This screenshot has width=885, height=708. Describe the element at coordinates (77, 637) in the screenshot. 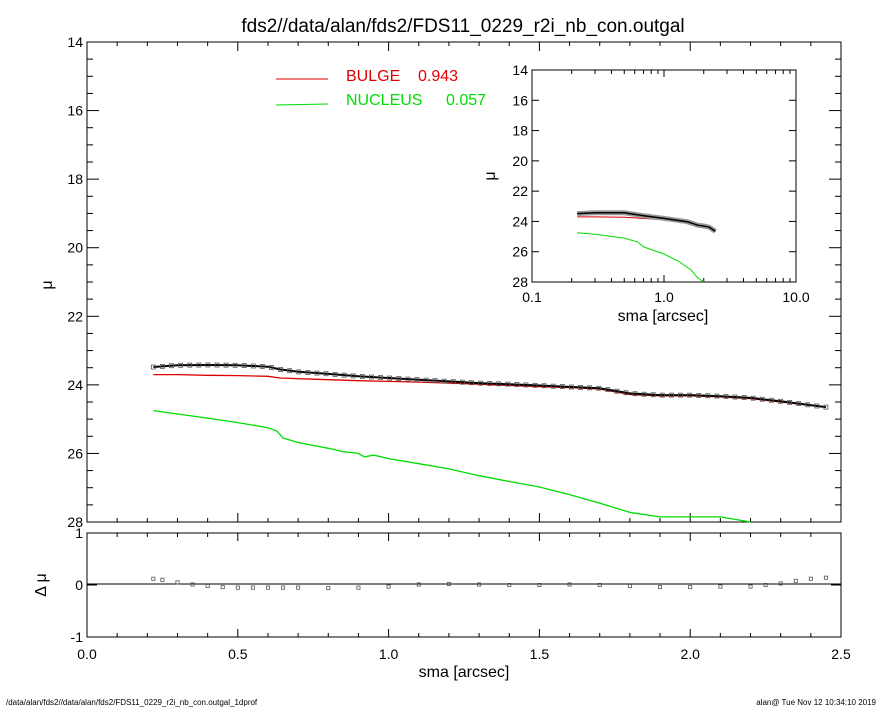

I see `residual-y-tick-label: -1` at that location.